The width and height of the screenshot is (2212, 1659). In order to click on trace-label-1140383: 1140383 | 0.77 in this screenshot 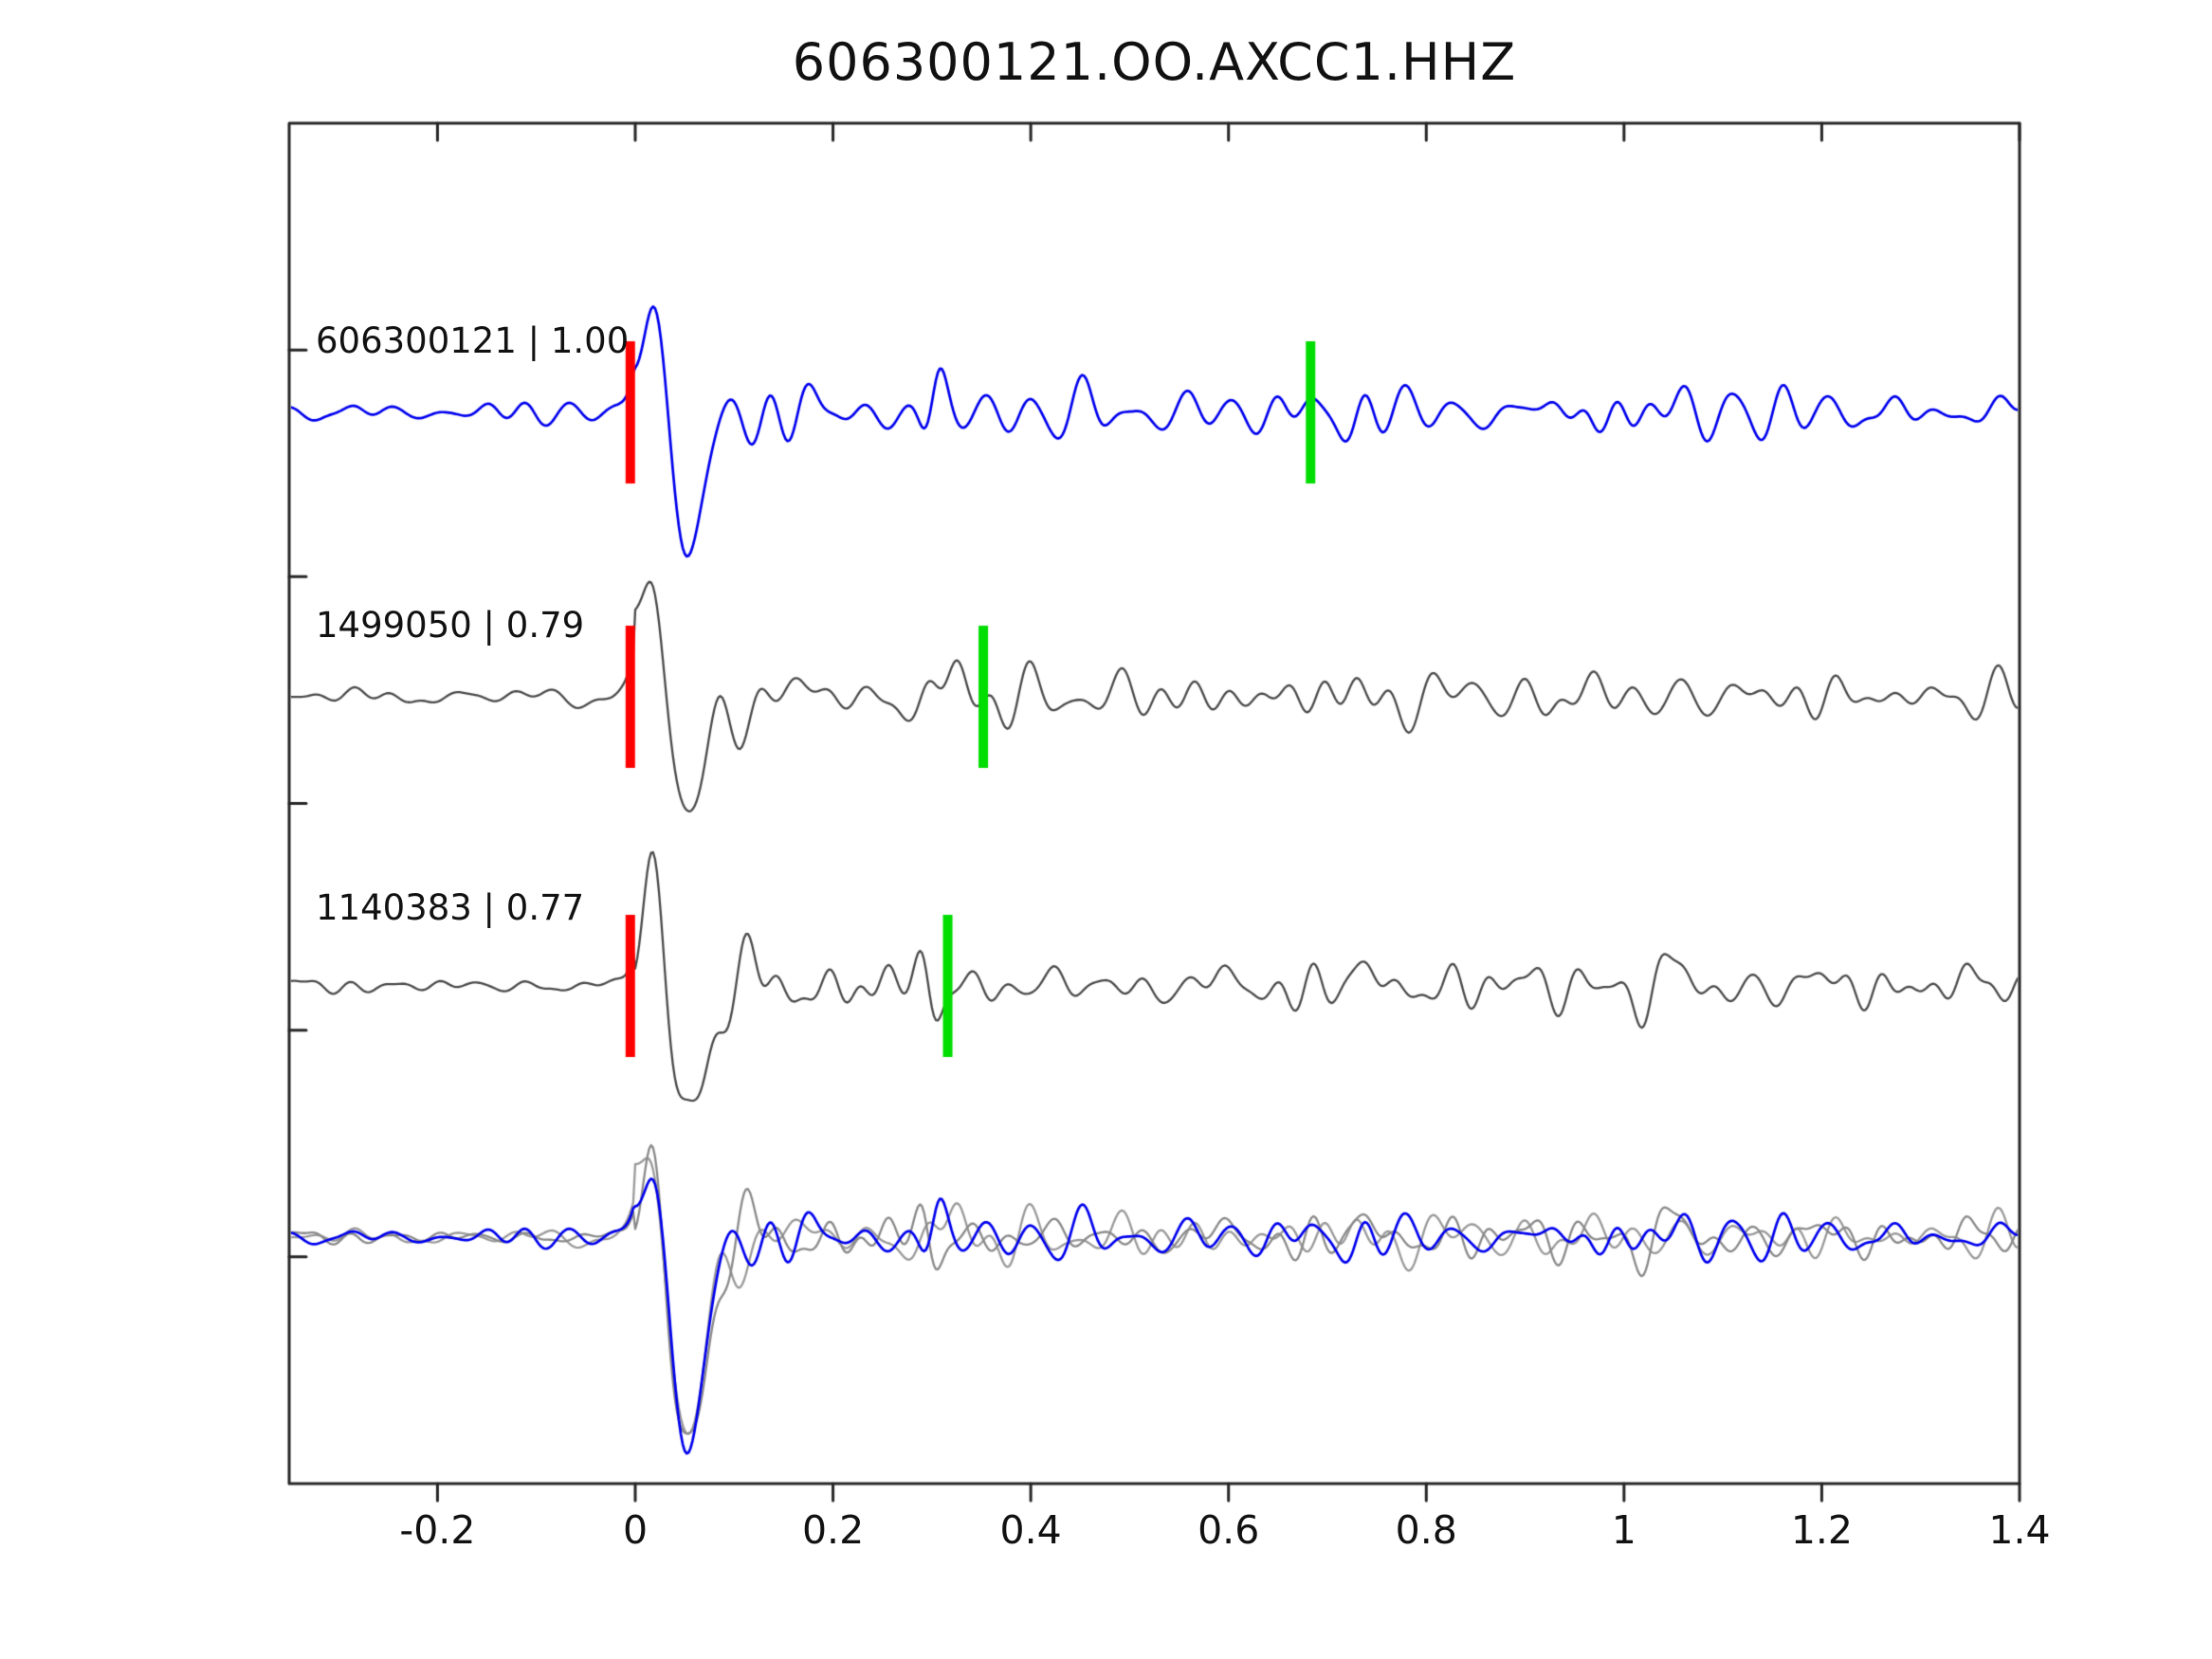, I will do `click(450, 907)`.